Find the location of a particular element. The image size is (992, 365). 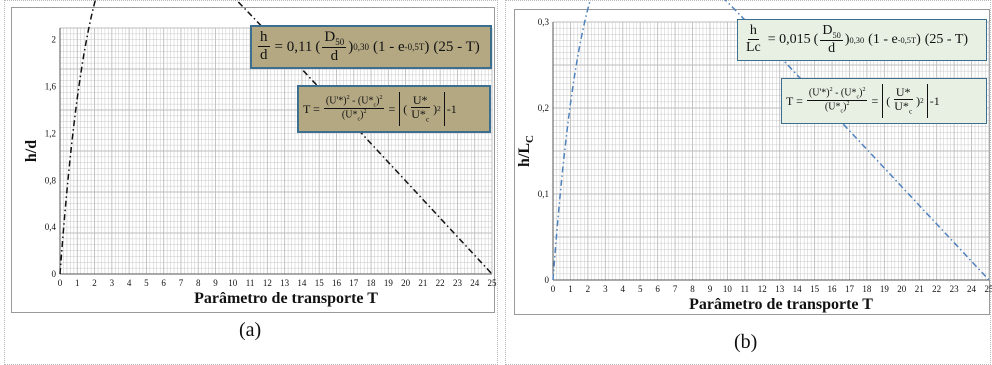

equation-box-b2: T = (U'*)2 - (U*c)2 (U*c)2 = (U* U*c) 2 -1 is located at coordinates (884, 101).